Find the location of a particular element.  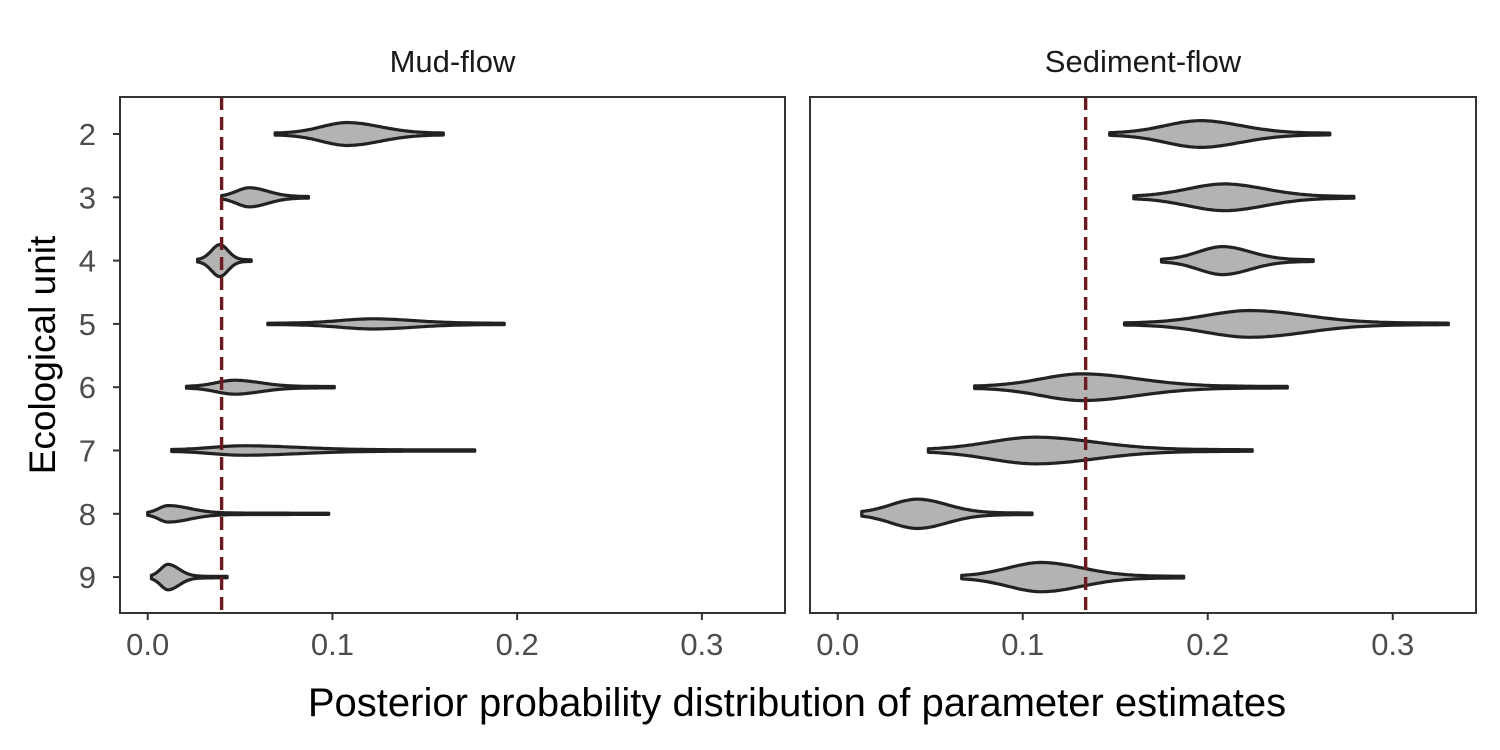

panel-title: Sediment-flow is located at coordinates (1143, 61).